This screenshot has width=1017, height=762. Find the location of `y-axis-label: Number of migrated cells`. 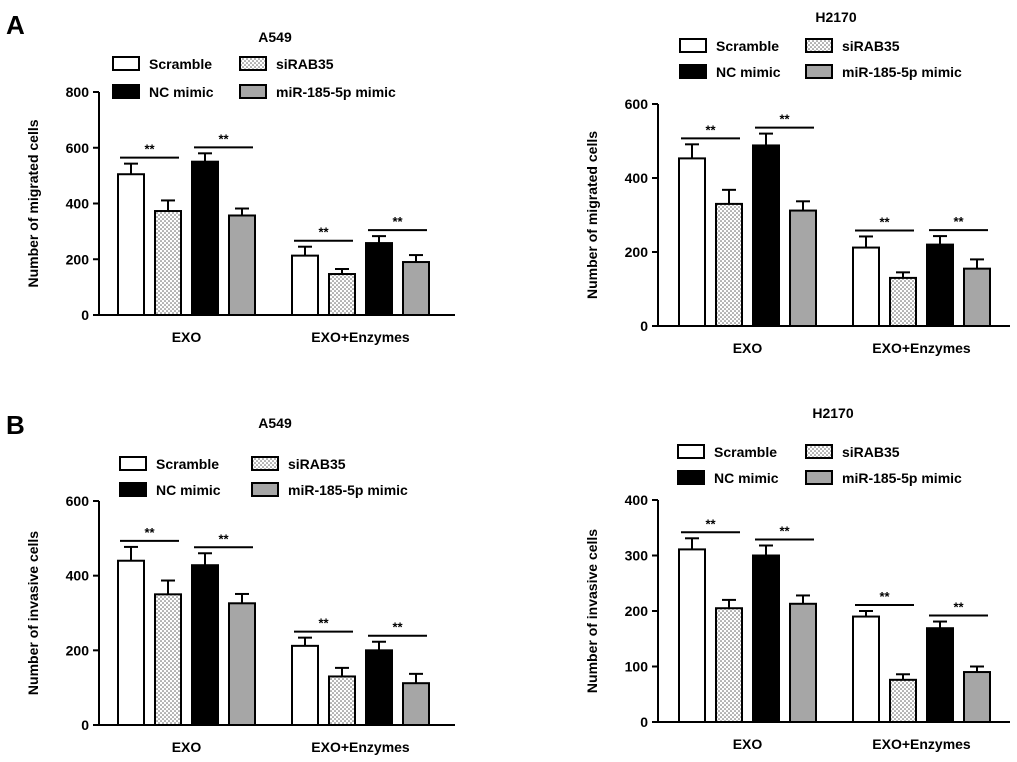

y-axis-label: Number of migrated cells is located at coordinates (592, 215).